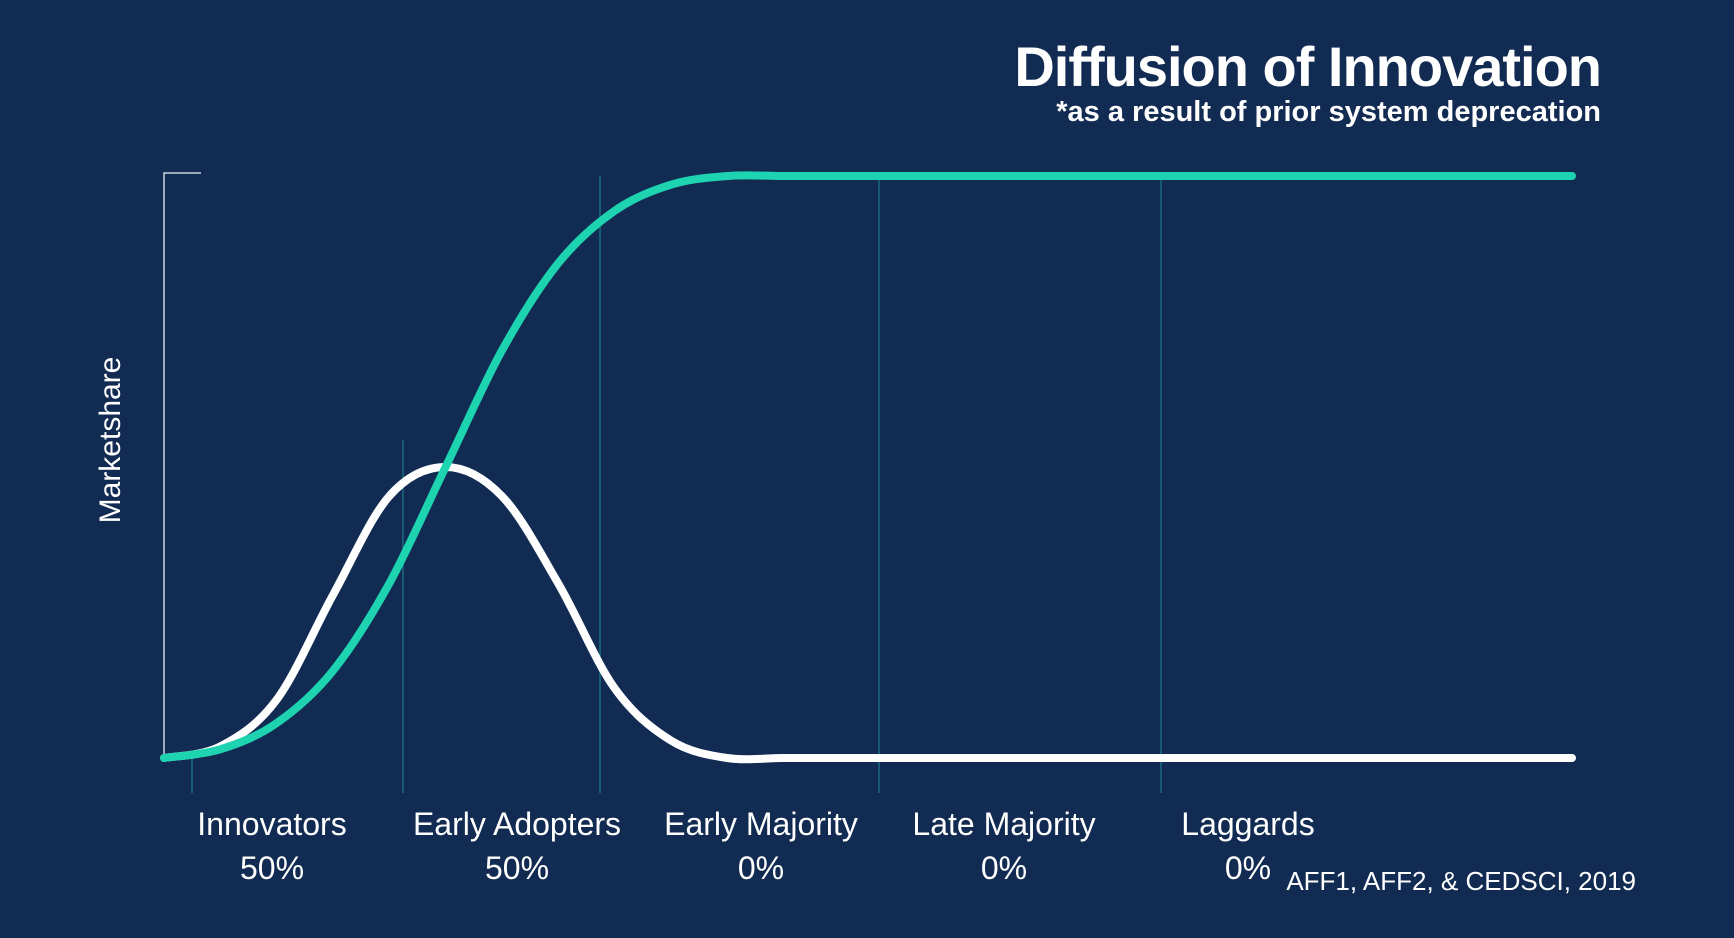 The height and width of the screenshot is (938, 1734). I want to click on y-axis-label: Marketshare, so click(110, 440).